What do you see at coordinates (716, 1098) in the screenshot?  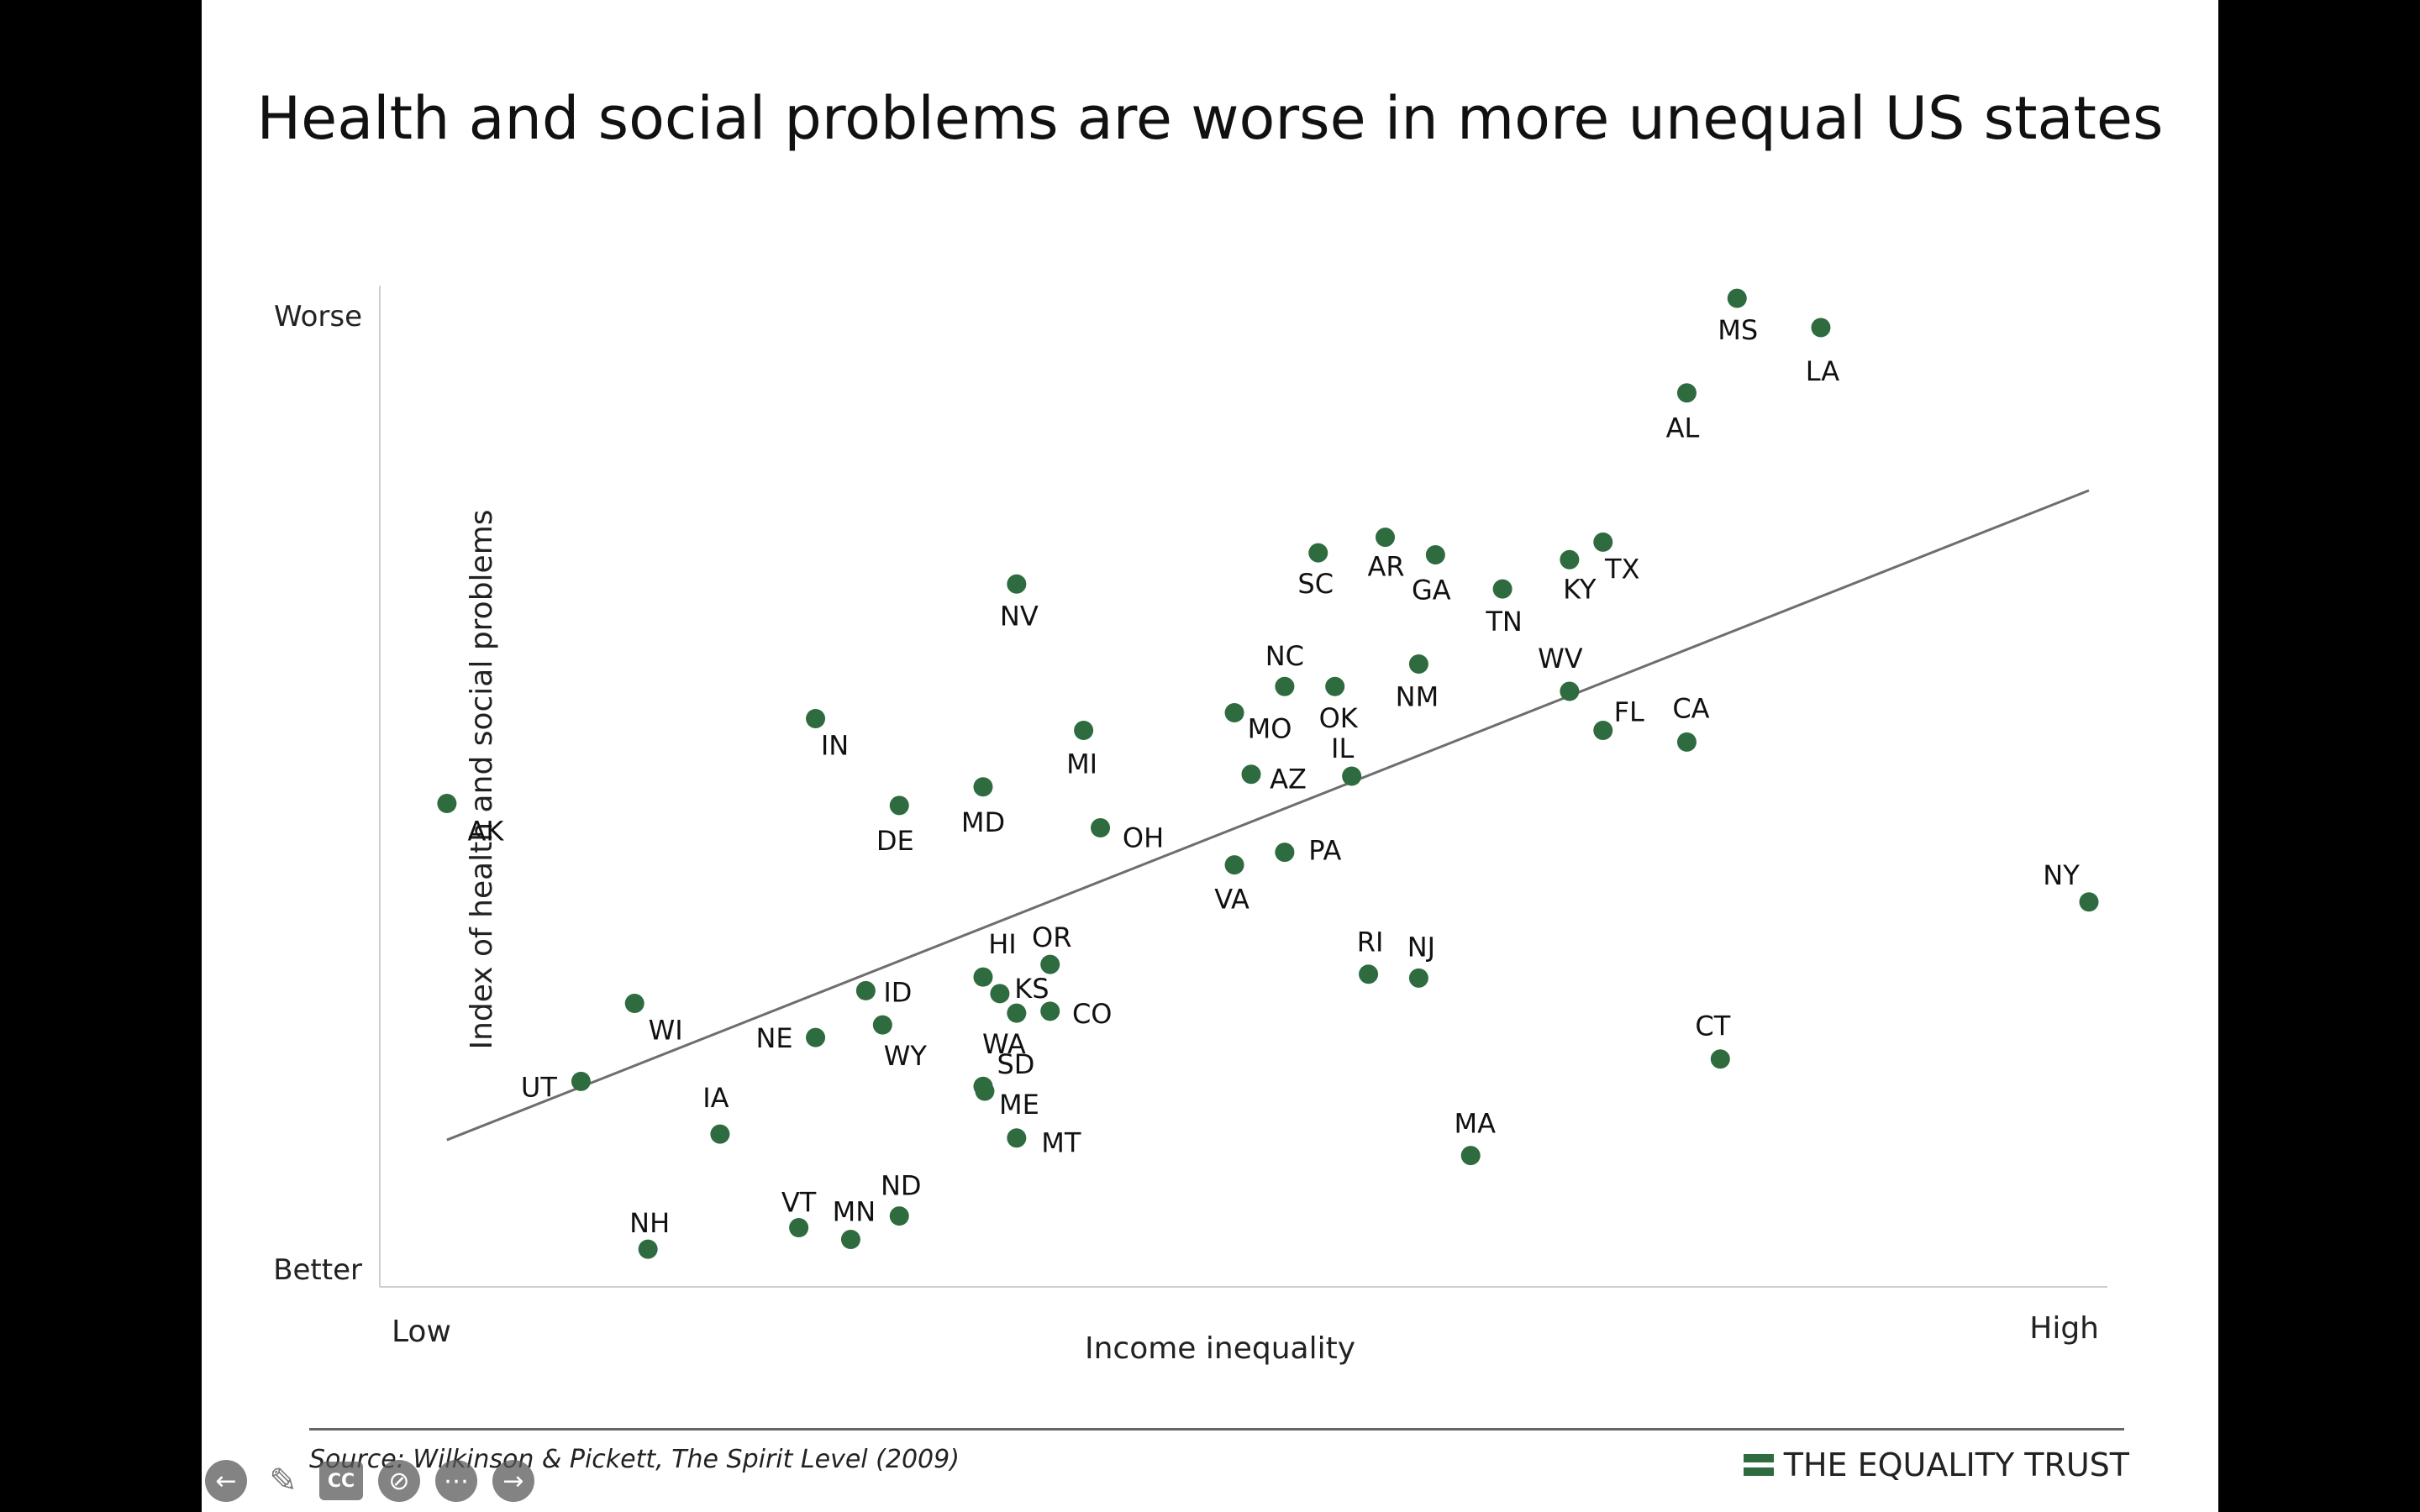 I see `point-label-ia: IA` at bounding box center [716, 1098].